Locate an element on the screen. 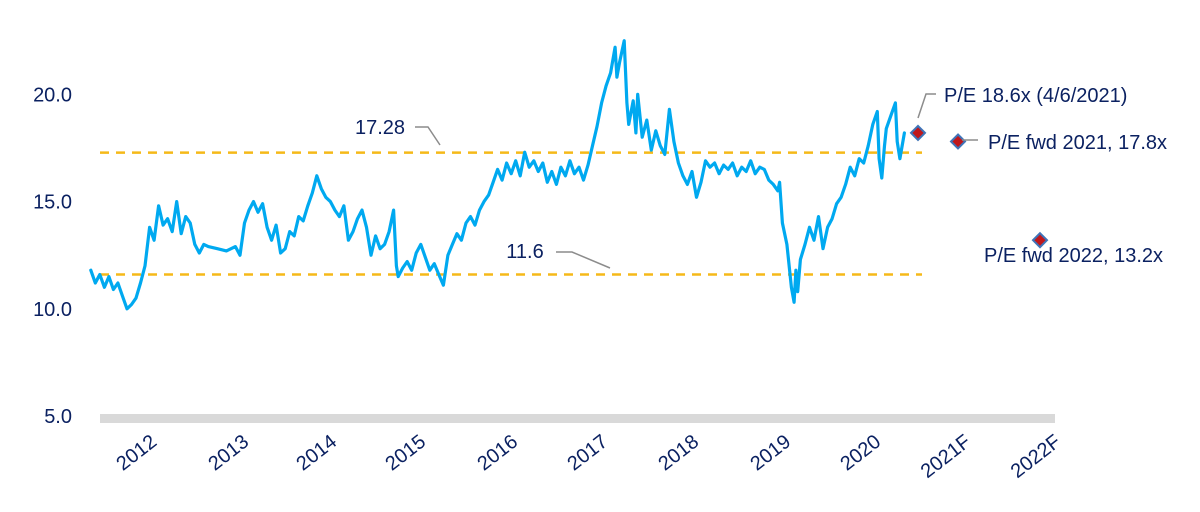  y-tick-label: 5.0 is located at coordinates (58, 417).